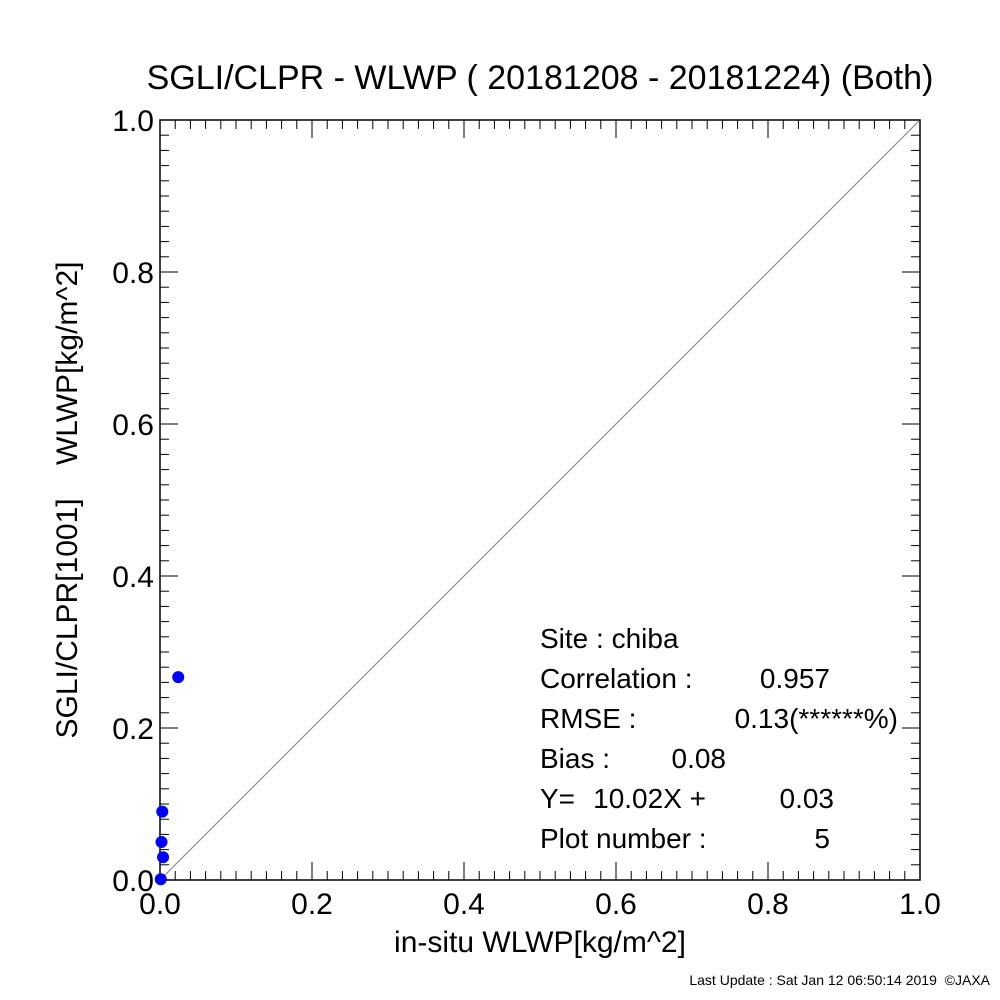  What do you see at coordinates (133, 501) in the screenshot?
I see `y-tick-labels: 0.0 0.2 0.4 0.6 0.8 1.0` at bounding box center [133, 501].